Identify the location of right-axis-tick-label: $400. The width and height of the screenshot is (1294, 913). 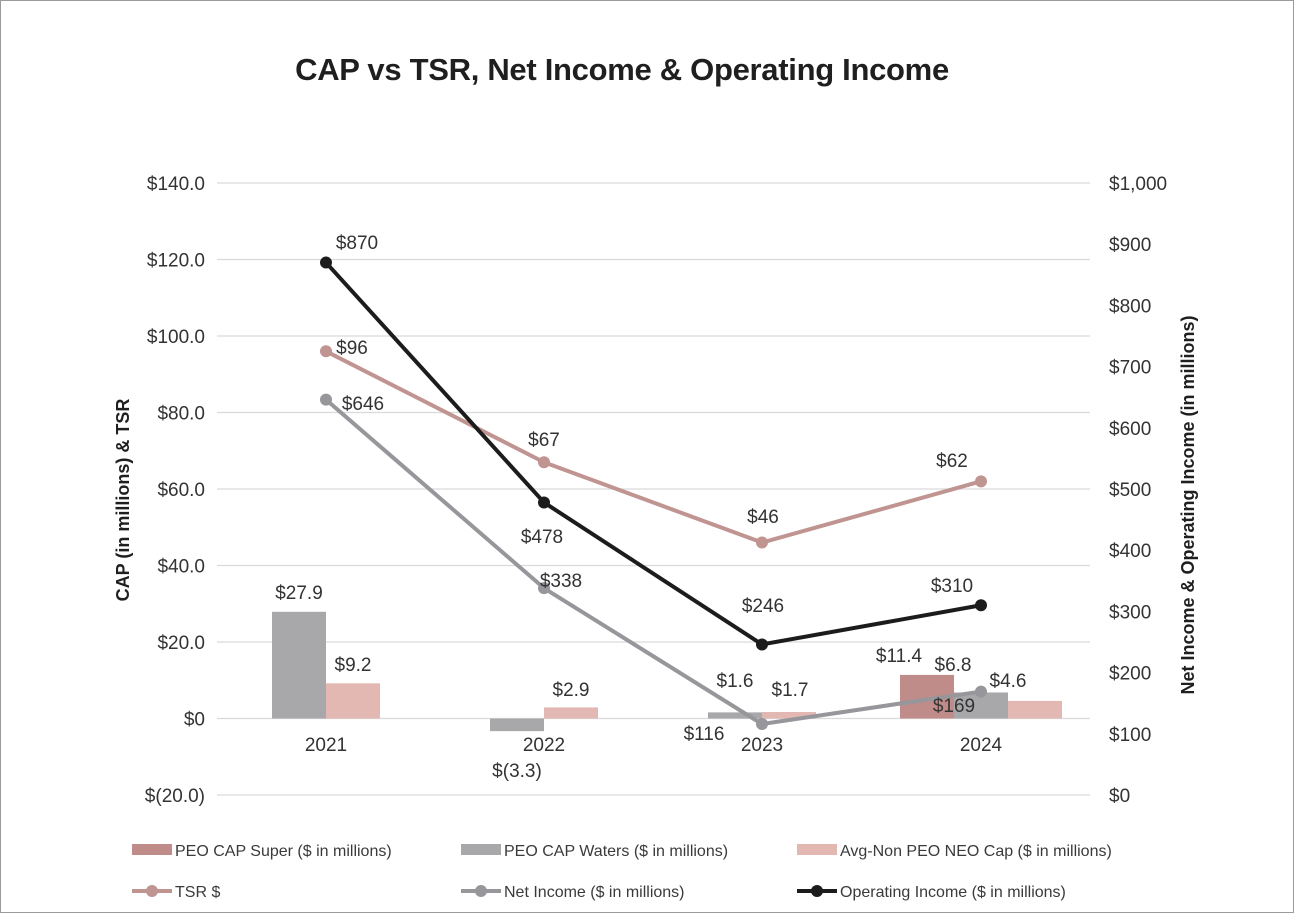
(1130, 551).